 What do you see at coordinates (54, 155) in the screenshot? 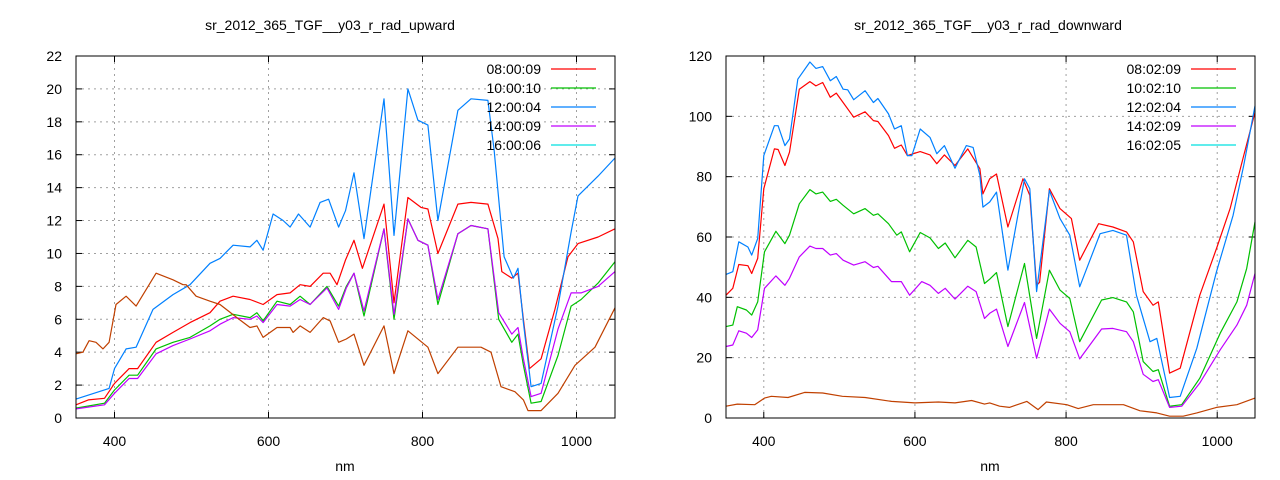
I see `y-tick-label: 16` at bounding box center [54, 155].